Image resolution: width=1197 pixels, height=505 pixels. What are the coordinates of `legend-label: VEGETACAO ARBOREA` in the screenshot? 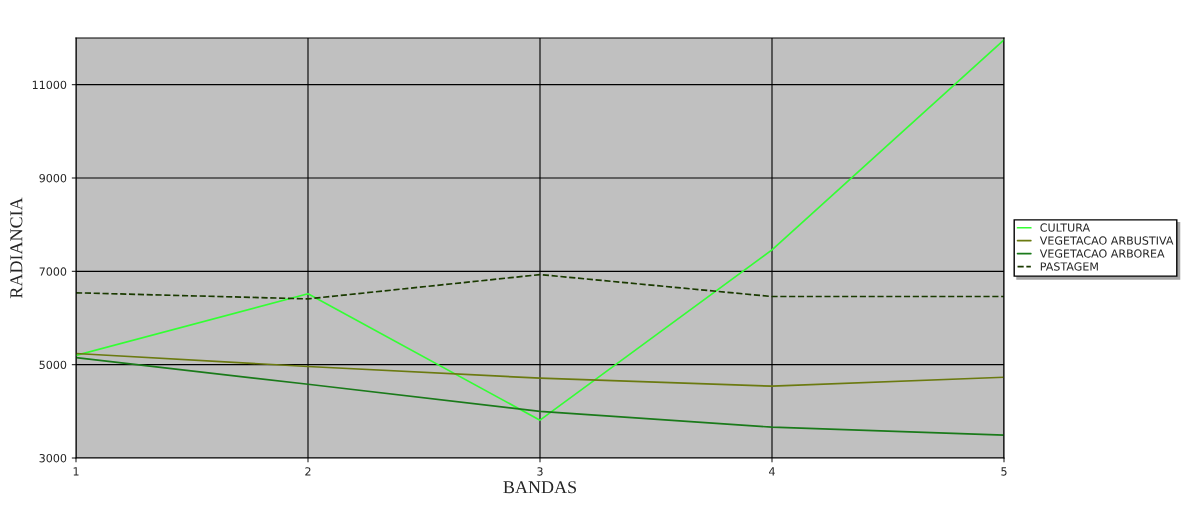 It's located at (1102, 253).